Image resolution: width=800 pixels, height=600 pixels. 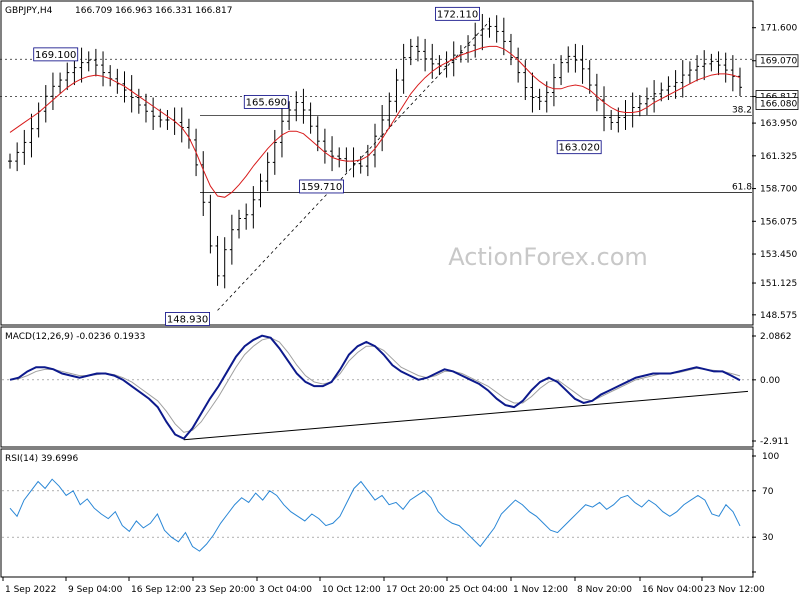 I want to click on price-tick-label: 151.125, so click(x=778, y=284).